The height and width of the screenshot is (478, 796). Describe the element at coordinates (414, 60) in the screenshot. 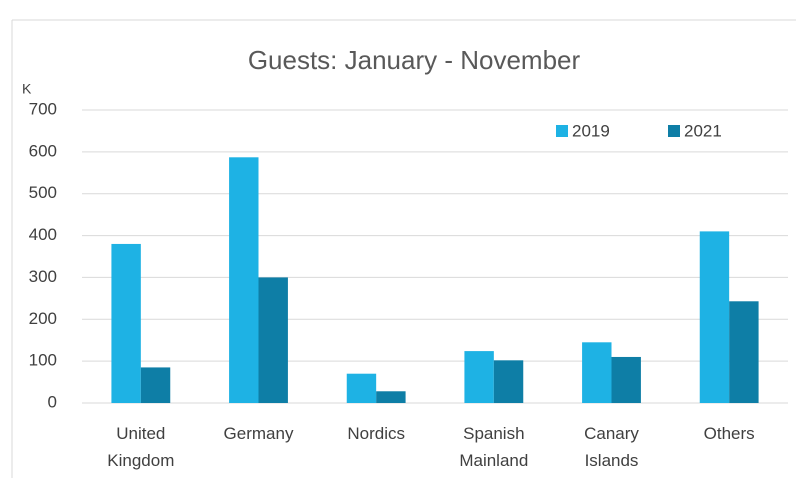

I see `chart-title: Guests: January - November` at that location.